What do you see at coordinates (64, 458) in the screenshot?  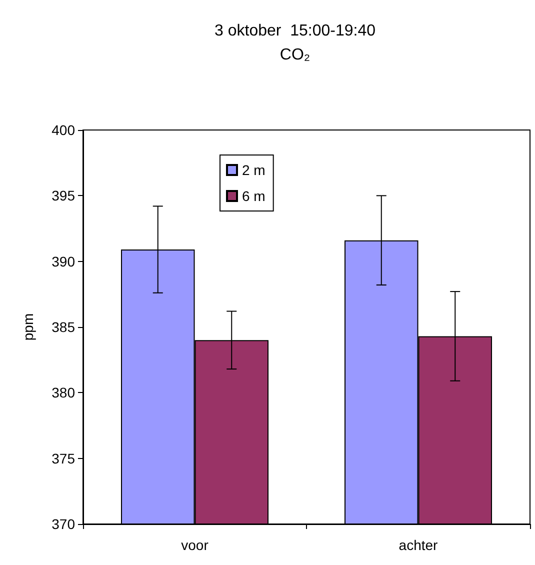 I see `y-tick-label: 375` at bounding box center [64, 458].